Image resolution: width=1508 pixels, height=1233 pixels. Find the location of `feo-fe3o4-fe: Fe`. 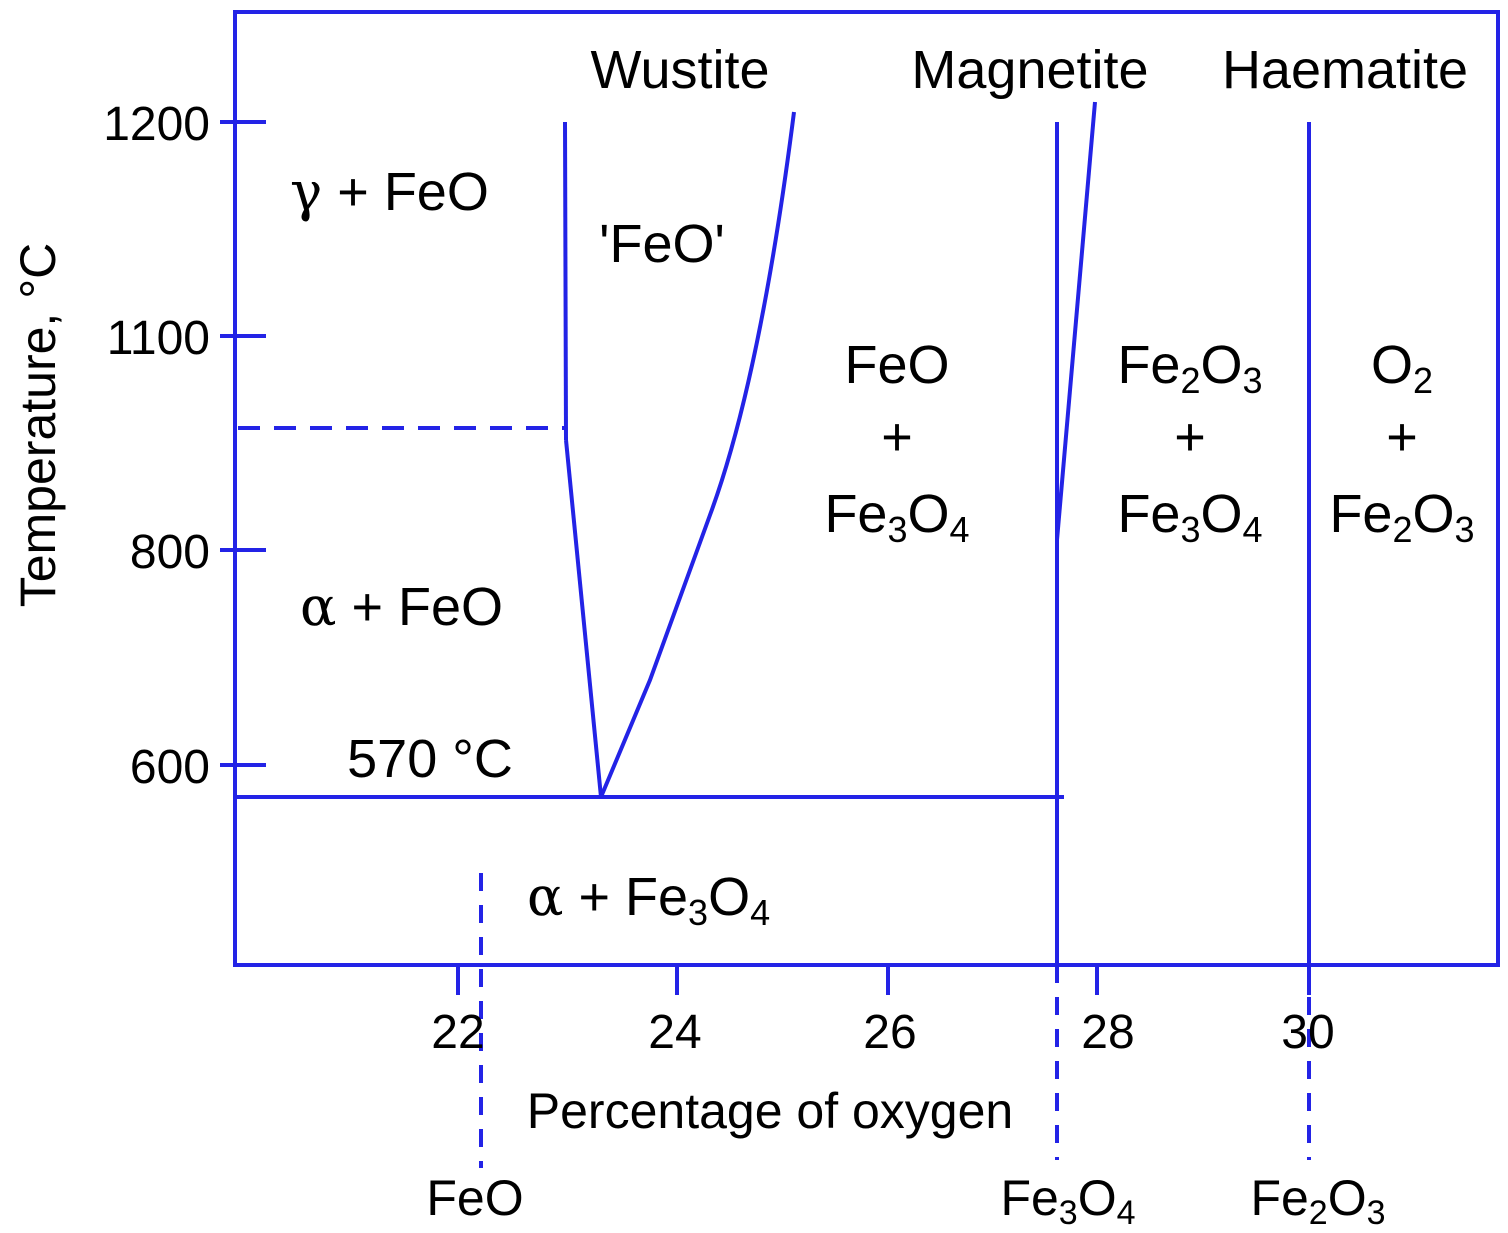

feo-fe3o4-fe: Fe is located at coordinates (855, 514).